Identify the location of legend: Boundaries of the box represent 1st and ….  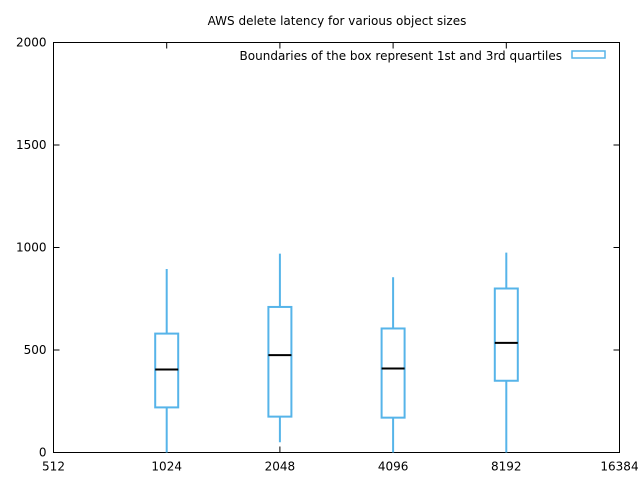
(423, 56).